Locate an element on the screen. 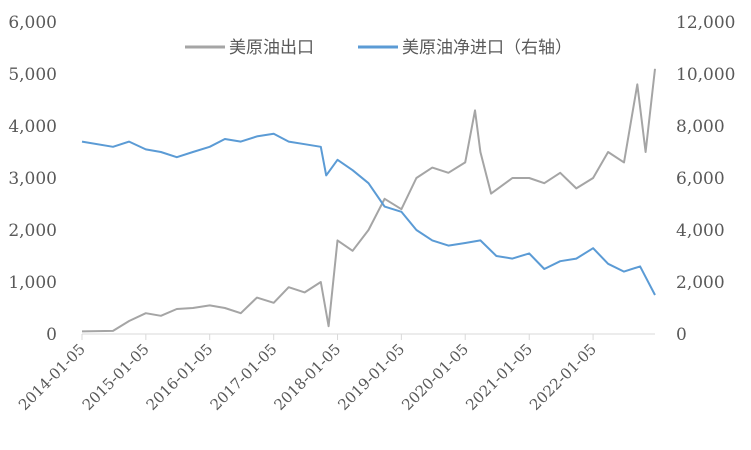 Image resolution: width=751 pixels, height=450 pixels. right-y-tick-label: 0 is located at coordinates (681, 335).